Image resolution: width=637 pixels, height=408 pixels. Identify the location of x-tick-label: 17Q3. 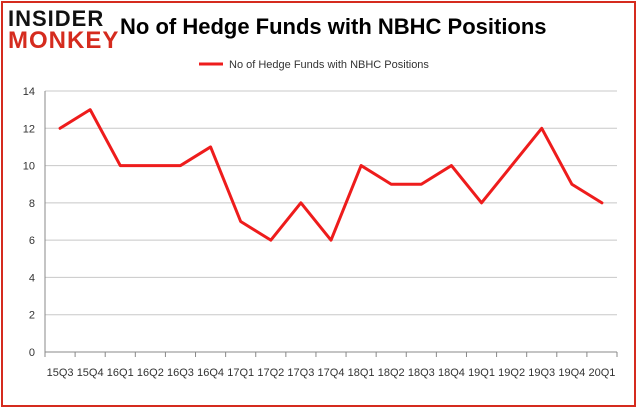
(300, 373).